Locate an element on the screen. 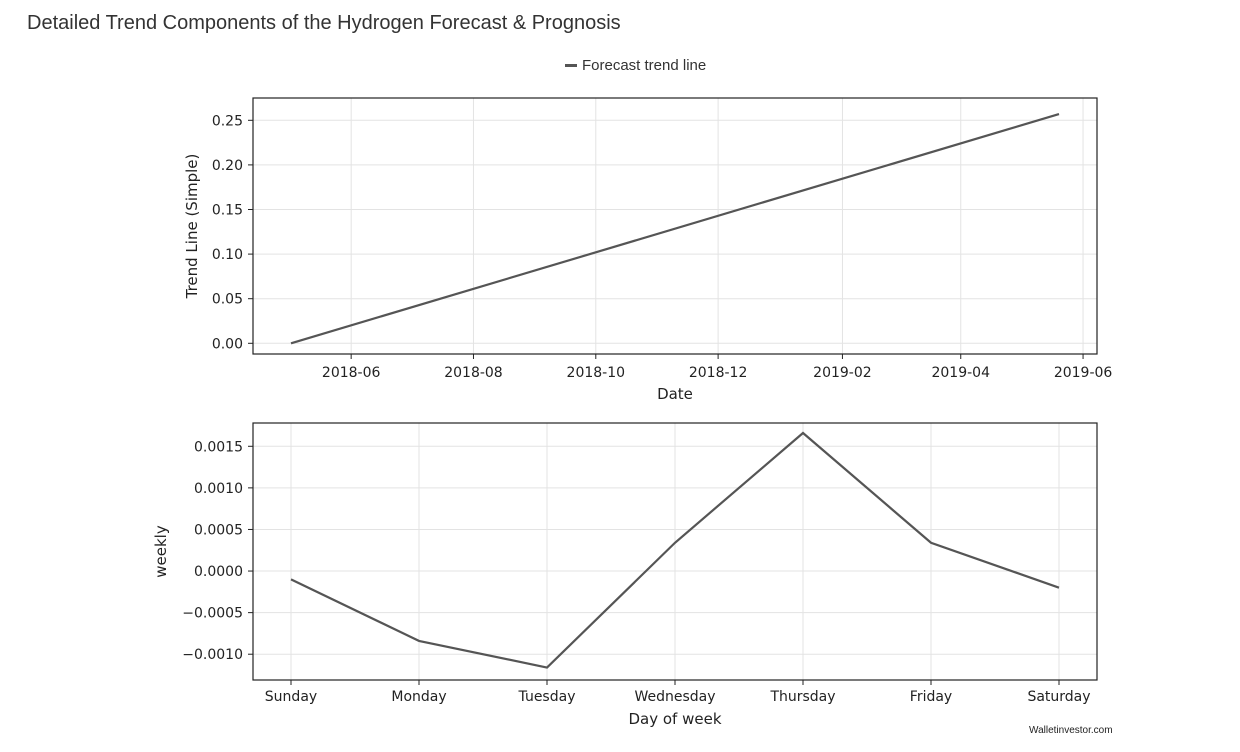  y-axis-label: weekly is located at coordinates (161, 551).